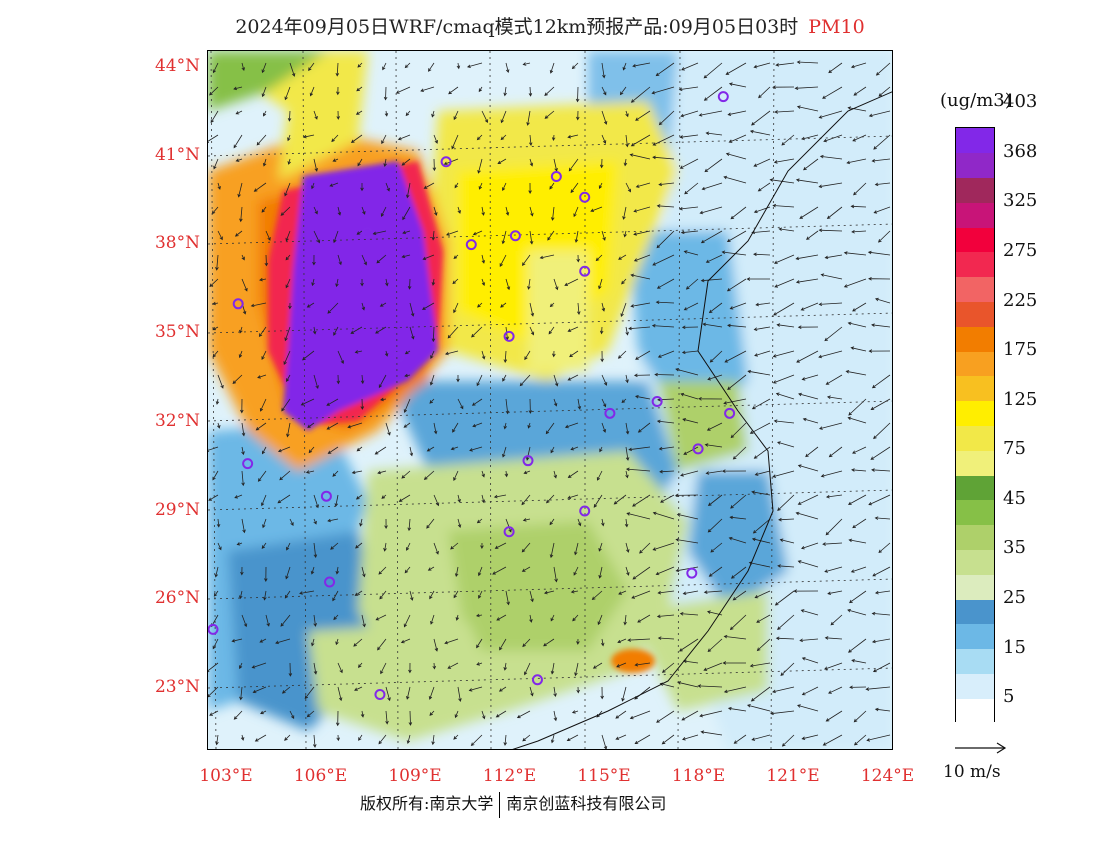  What do you see at coordinates (226, 776) in the screenshot?
I see `lon-label: 103°E` at bounding box center [226, 776].